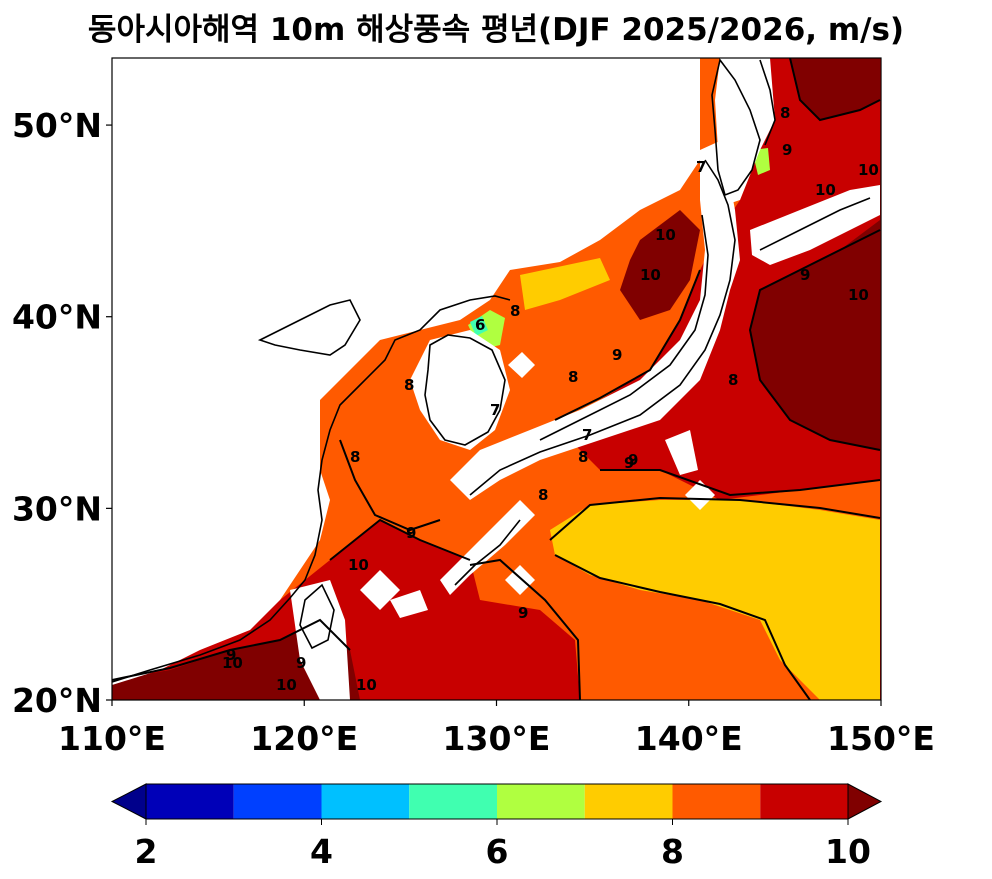  Describe the element at coordinates (814, 340) in the screenshot. I see `contour-10-east` at that location.